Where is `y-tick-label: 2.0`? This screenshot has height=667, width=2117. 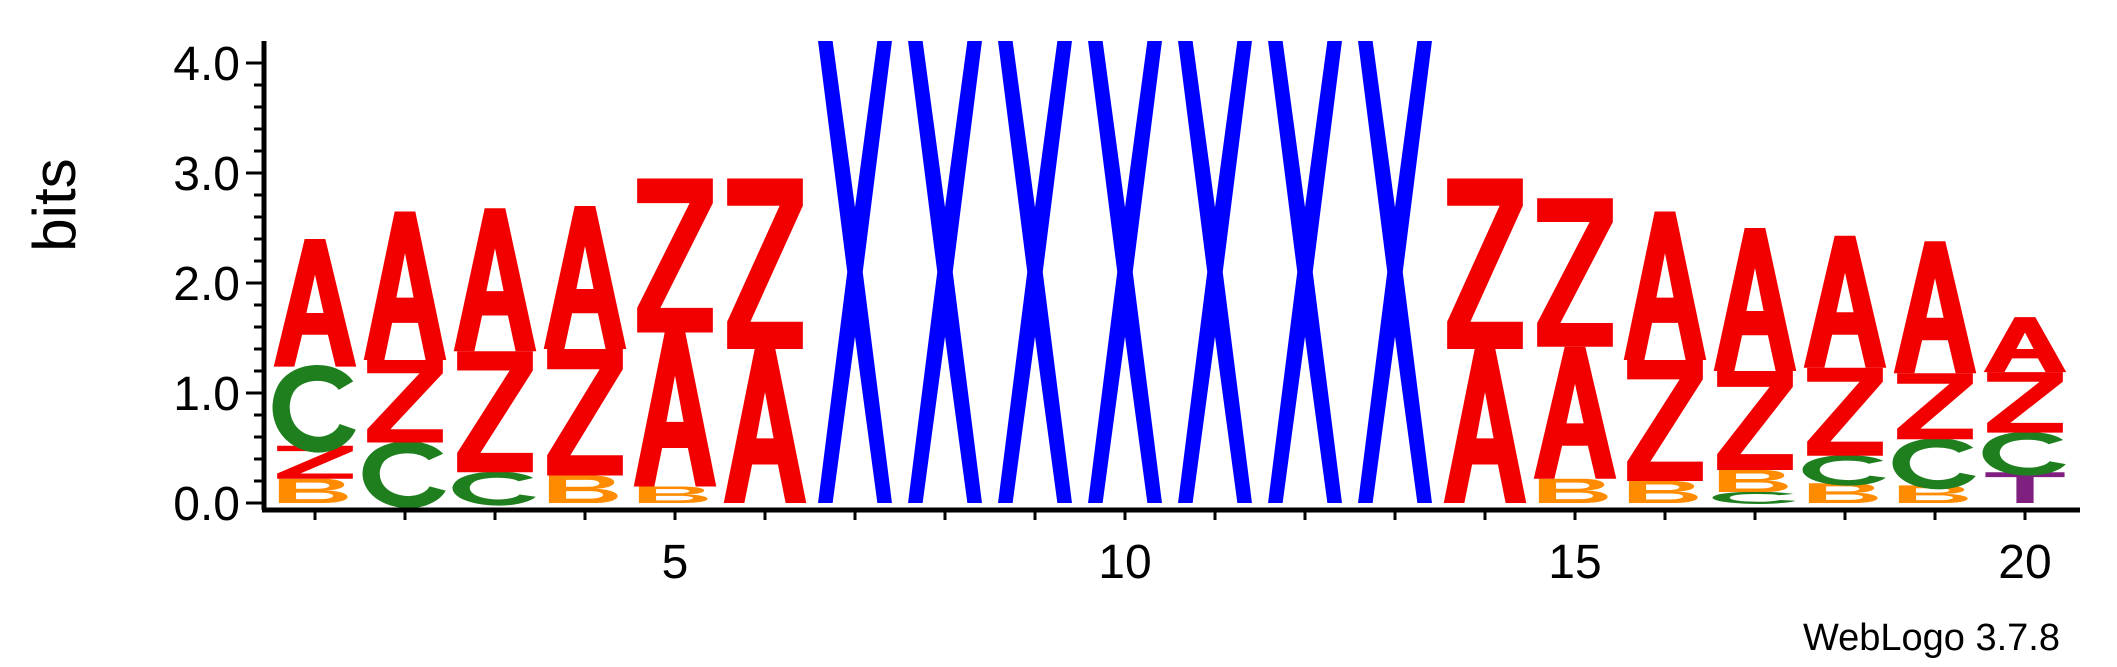
y-tick-label: 2.0 is located at coordinates (206, 284).